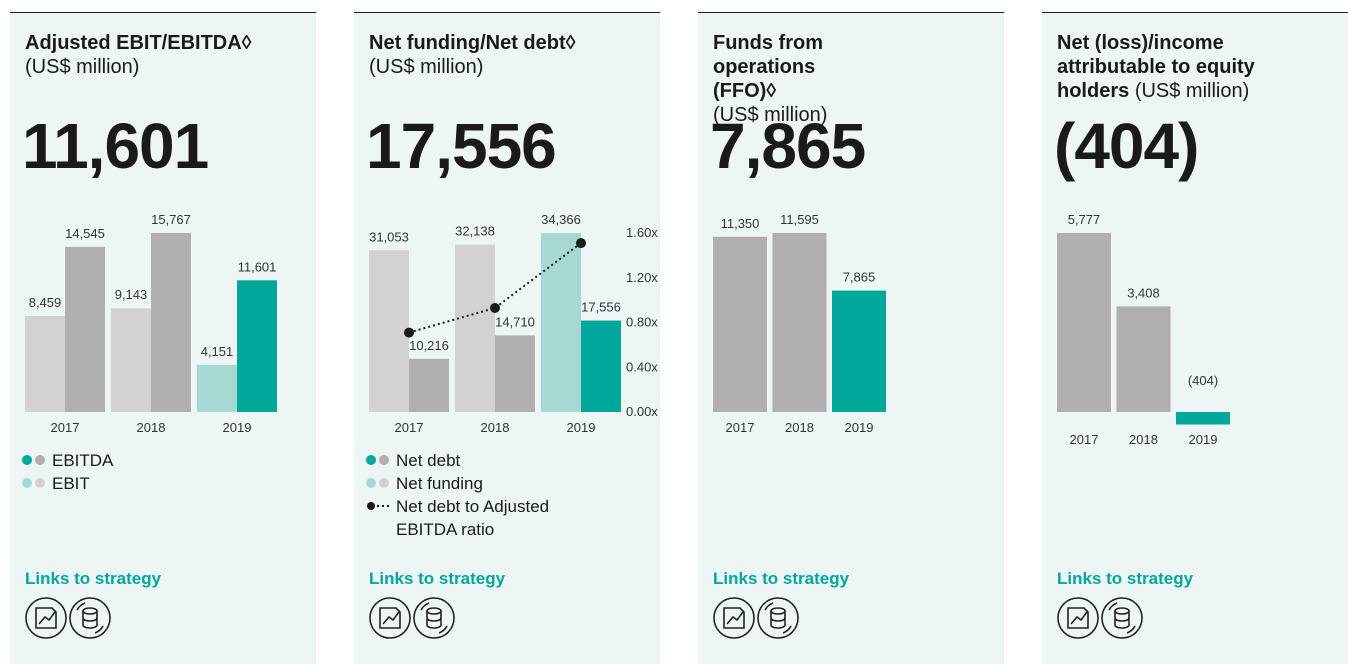 The height and width of the screenshot is (664, 1348). Describe the element at coordinates (859, 277) in the screenshot. I see `value-label: 7,865` at that location.